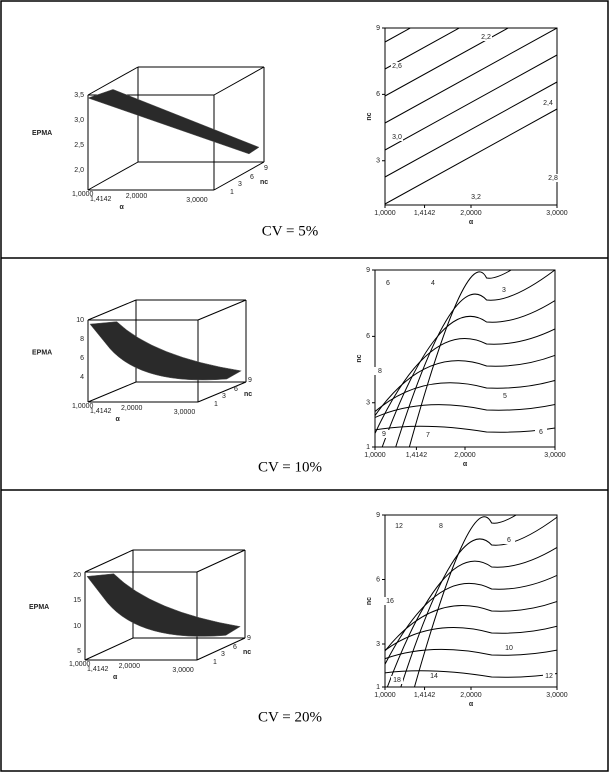 The width and height of the screenshot is (610, 772). I want to click on contour-level: 18, so click(397, 680).